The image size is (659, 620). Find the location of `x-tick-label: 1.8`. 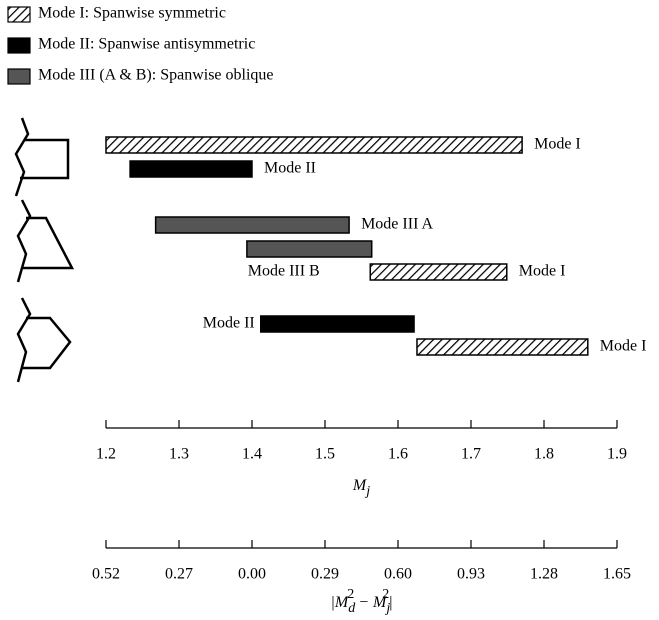

x-tick-label: 1.8 is located at coordinates (544, 454).